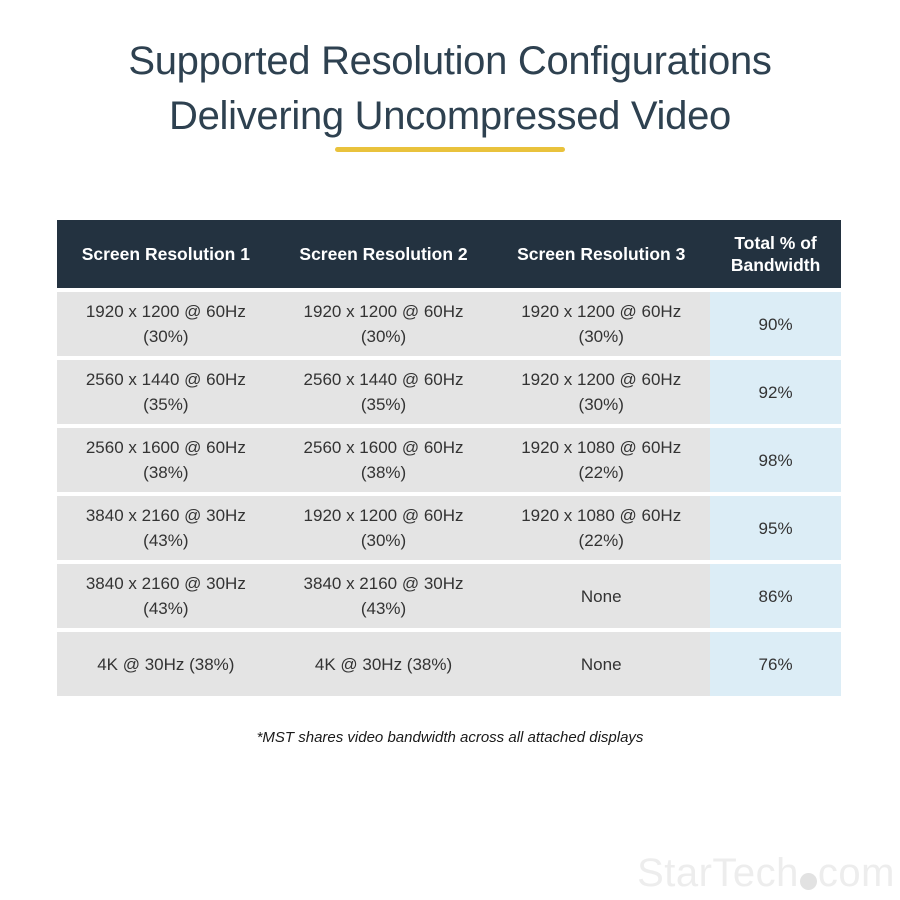  What do you see at coordinates (450, 116) in the screenshot?
I see `page-title-line-2: Delivering Uncompressed Video` at bounding box center [450, 116].